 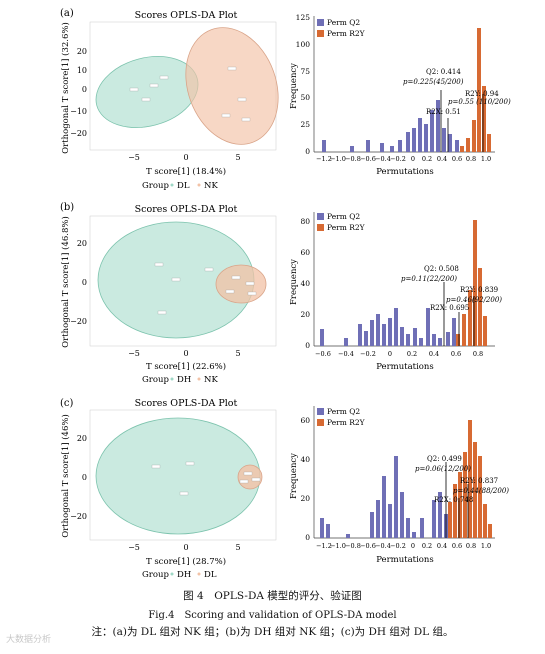 I want to click on scores-yticks: 20 10 0 −10 −20, so click(x=78, y=92).